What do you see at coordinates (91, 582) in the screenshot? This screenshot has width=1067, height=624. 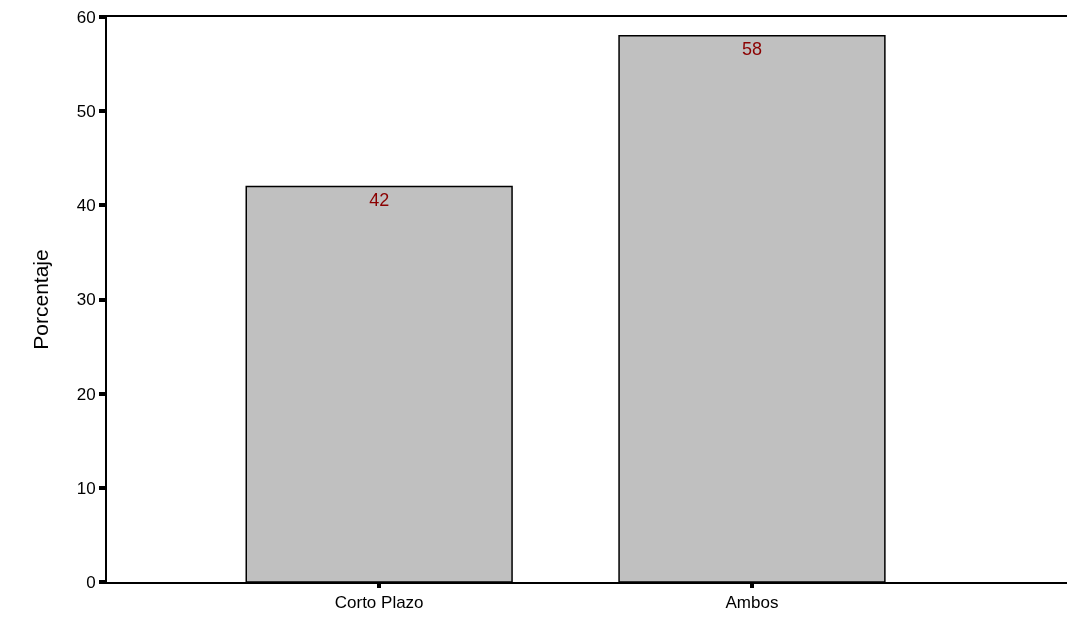 I see `y-tick-label: 0` at bounding box center [91, 582].